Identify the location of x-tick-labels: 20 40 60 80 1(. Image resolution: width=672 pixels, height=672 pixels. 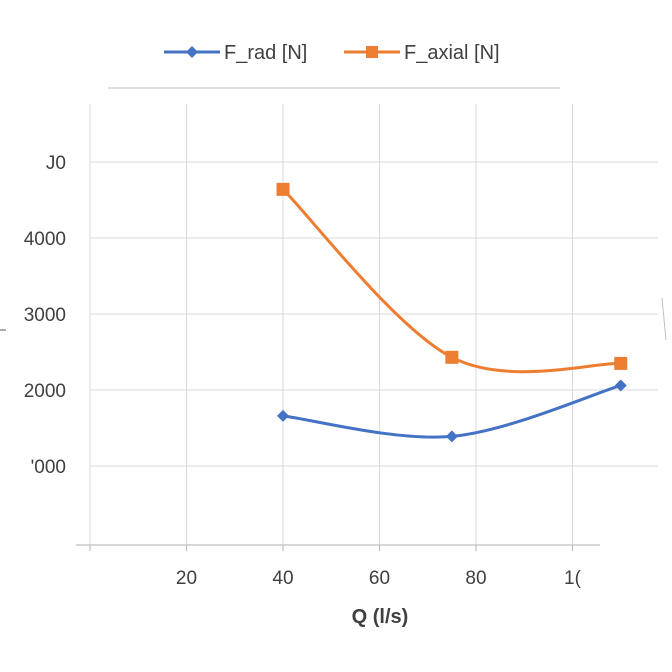
(379, 578).